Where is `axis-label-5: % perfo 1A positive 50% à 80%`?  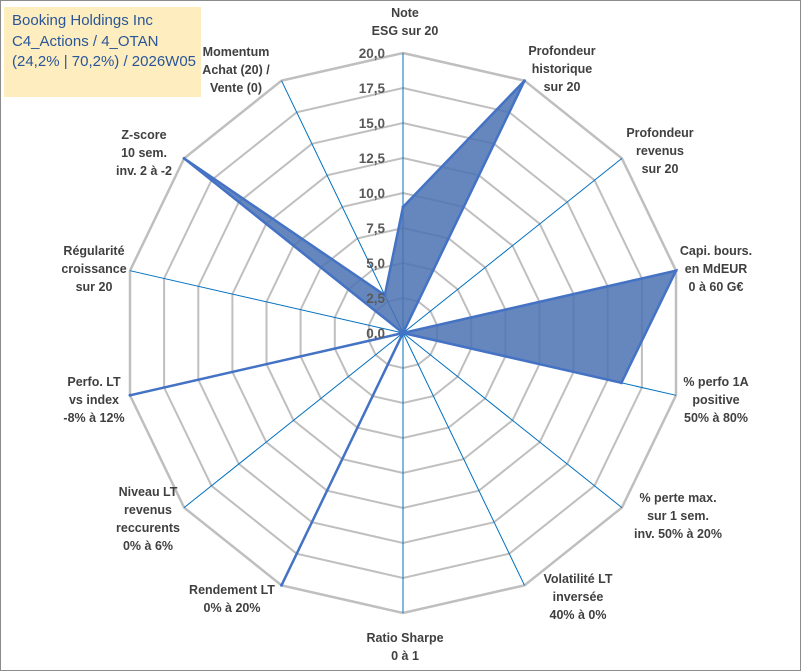
axis-label-5: % perfo 1A positive 50% à 80% is located at coordinates (715, 400).